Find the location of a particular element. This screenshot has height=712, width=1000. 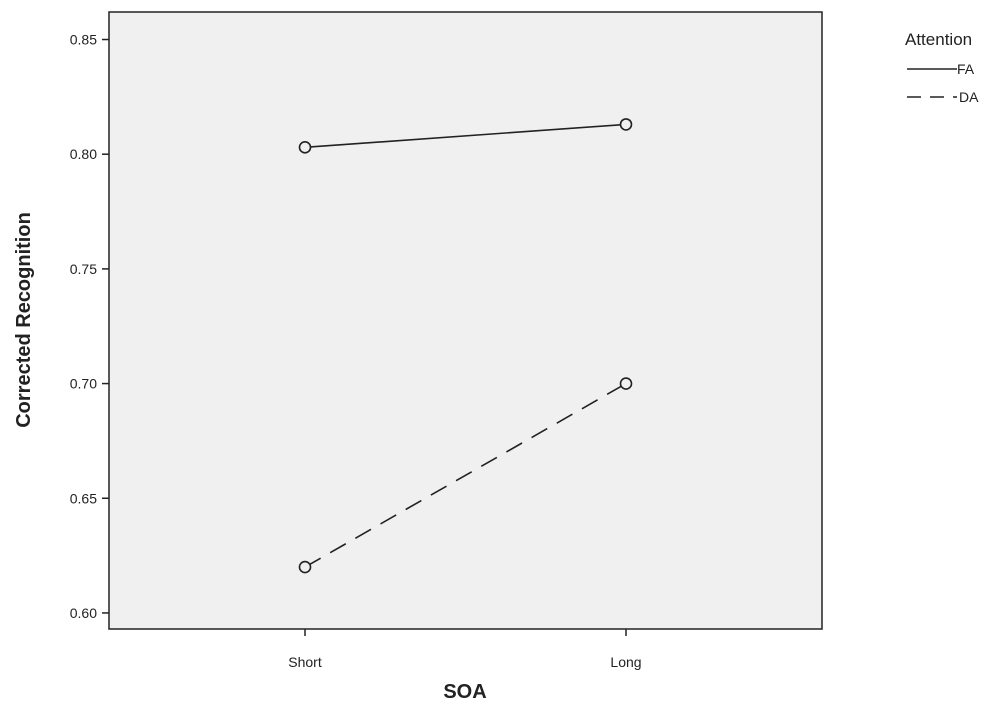

y-tick-label: 0.80 is located at coordinates (83, 154).